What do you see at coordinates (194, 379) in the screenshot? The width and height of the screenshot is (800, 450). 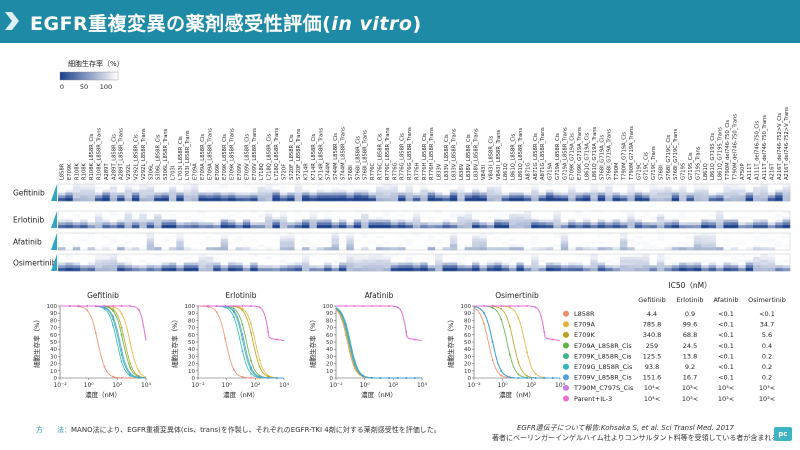 I see `y-tick-label: 0` at bounding box center [194, 379].